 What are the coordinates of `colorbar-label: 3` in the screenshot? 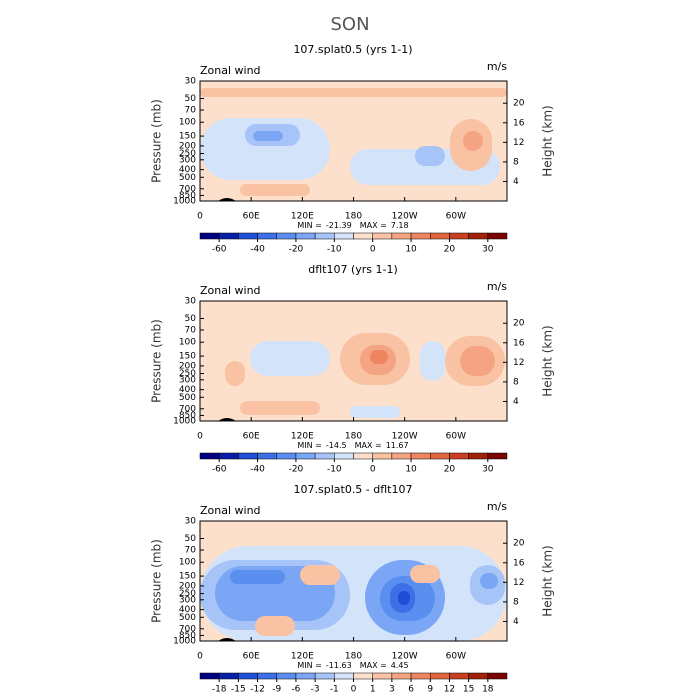 It's located at (392, 690).